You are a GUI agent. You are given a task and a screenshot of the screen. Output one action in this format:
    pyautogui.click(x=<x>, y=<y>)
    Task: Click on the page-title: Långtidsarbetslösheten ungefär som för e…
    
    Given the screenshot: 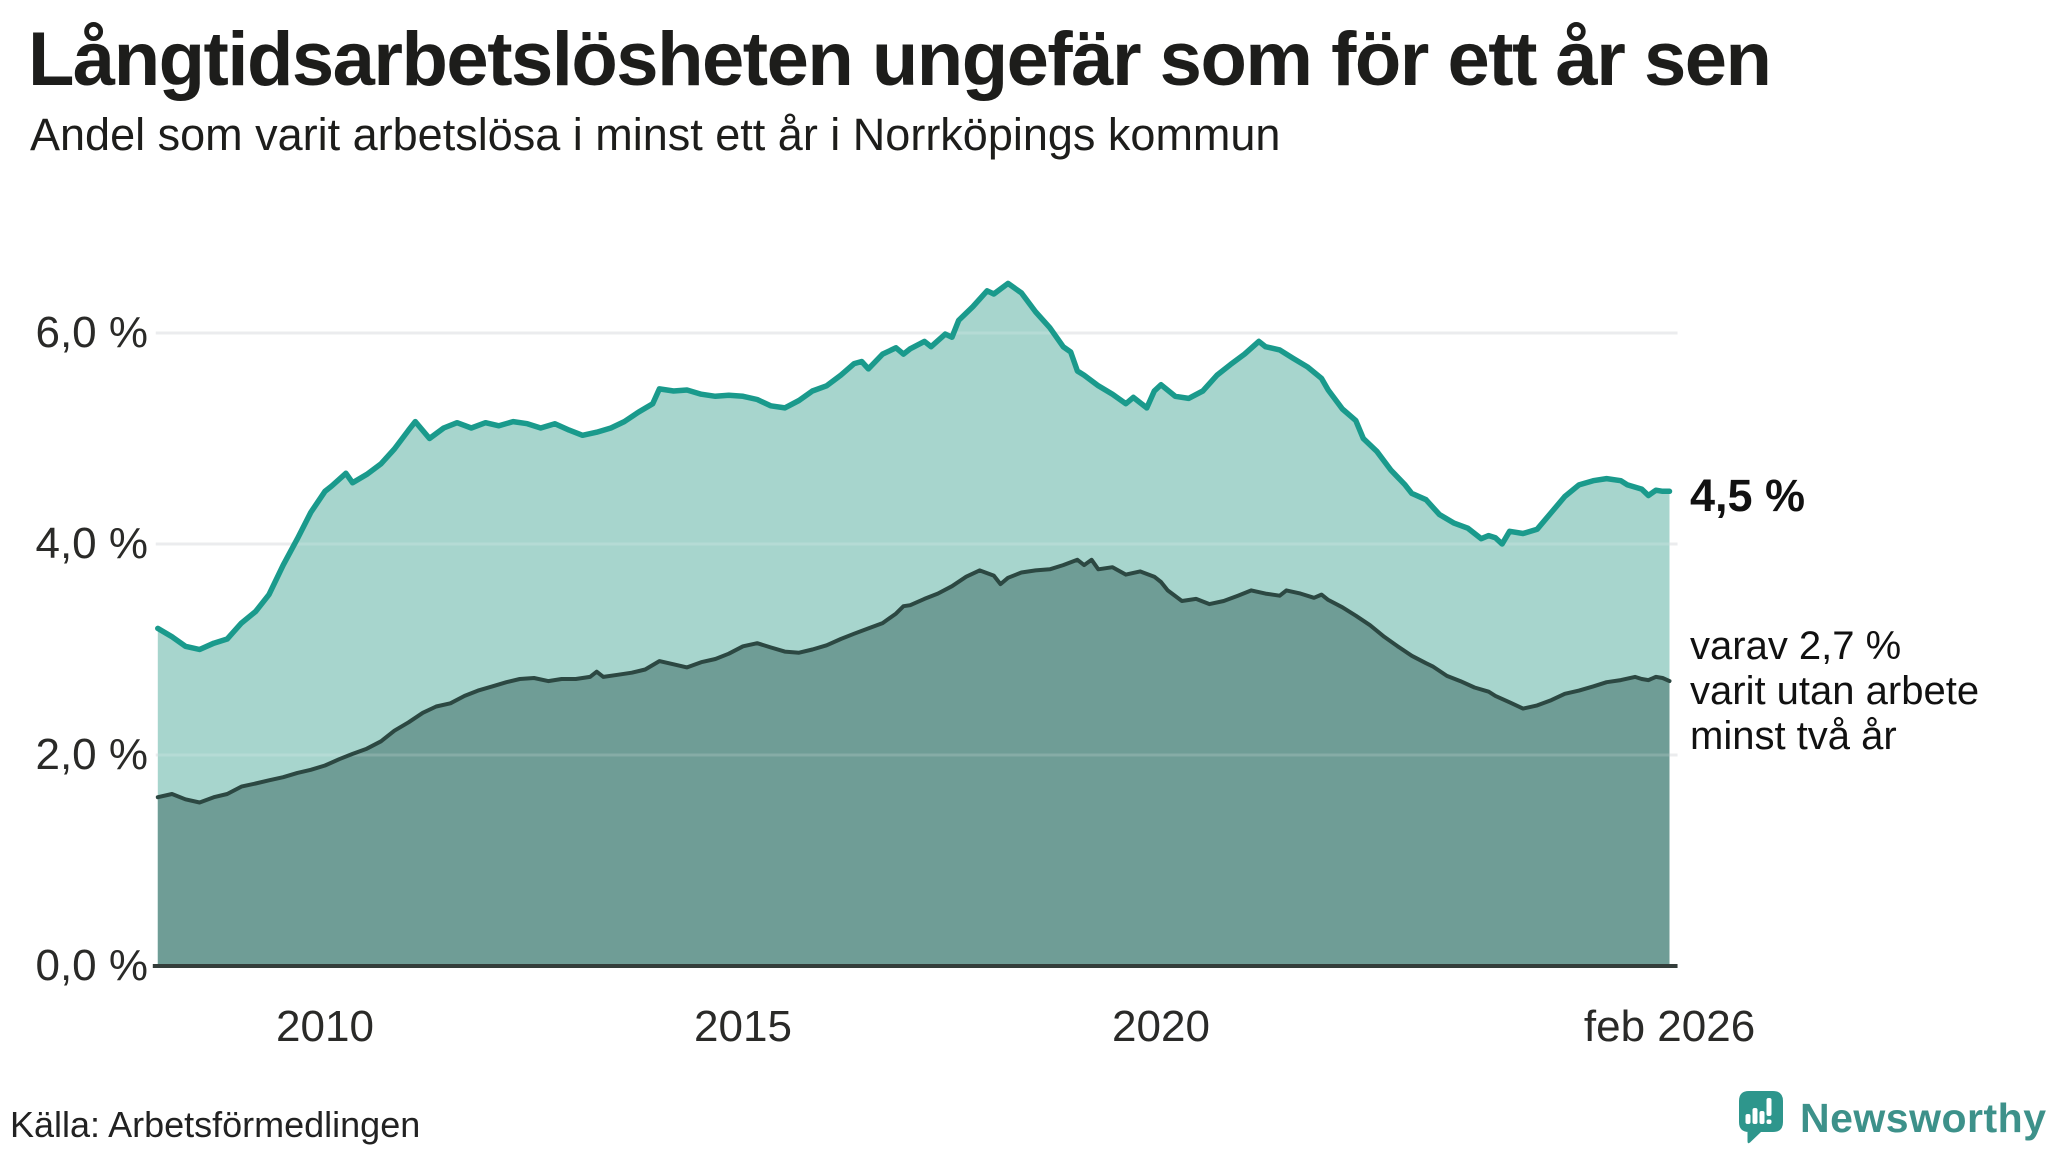 What is the action you would take?
    pyautogui.click(x=900, y=59)
    